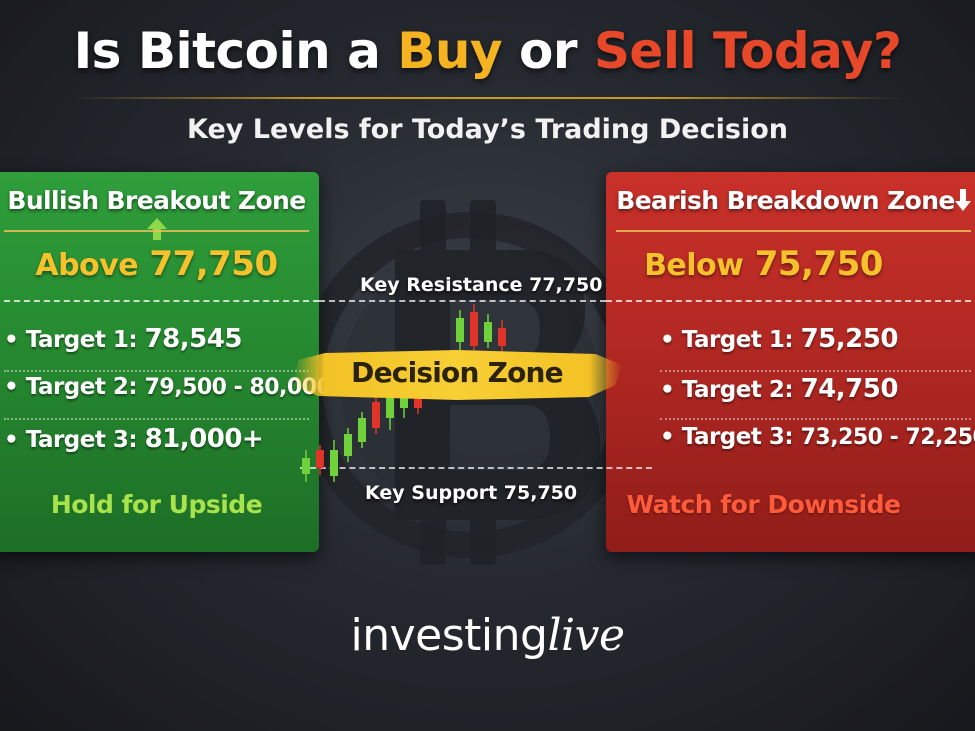  I want to click on title-divider, so click(487, 98).